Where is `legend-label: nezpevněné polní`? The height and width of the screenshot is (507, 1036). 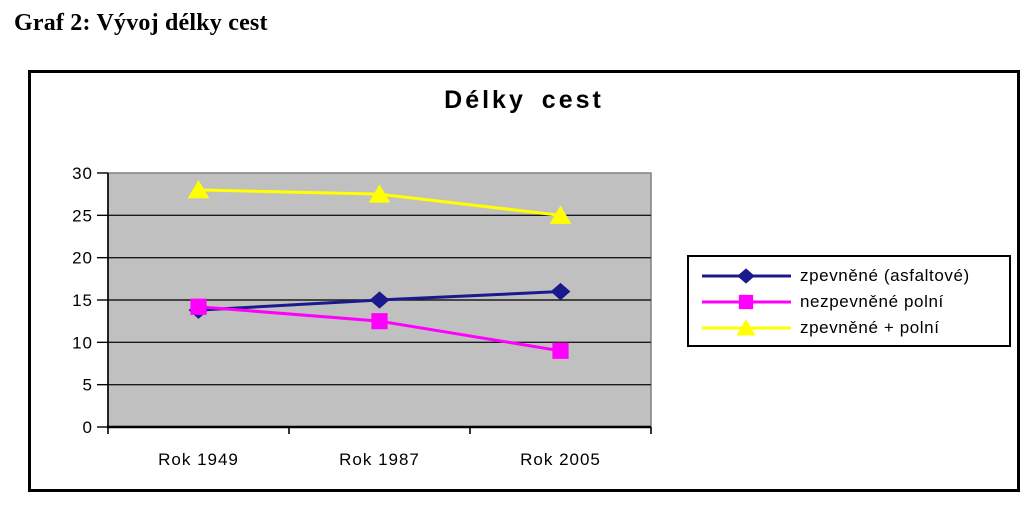 legend-label: nezpevněné polní is located at coordinates (872, 301).